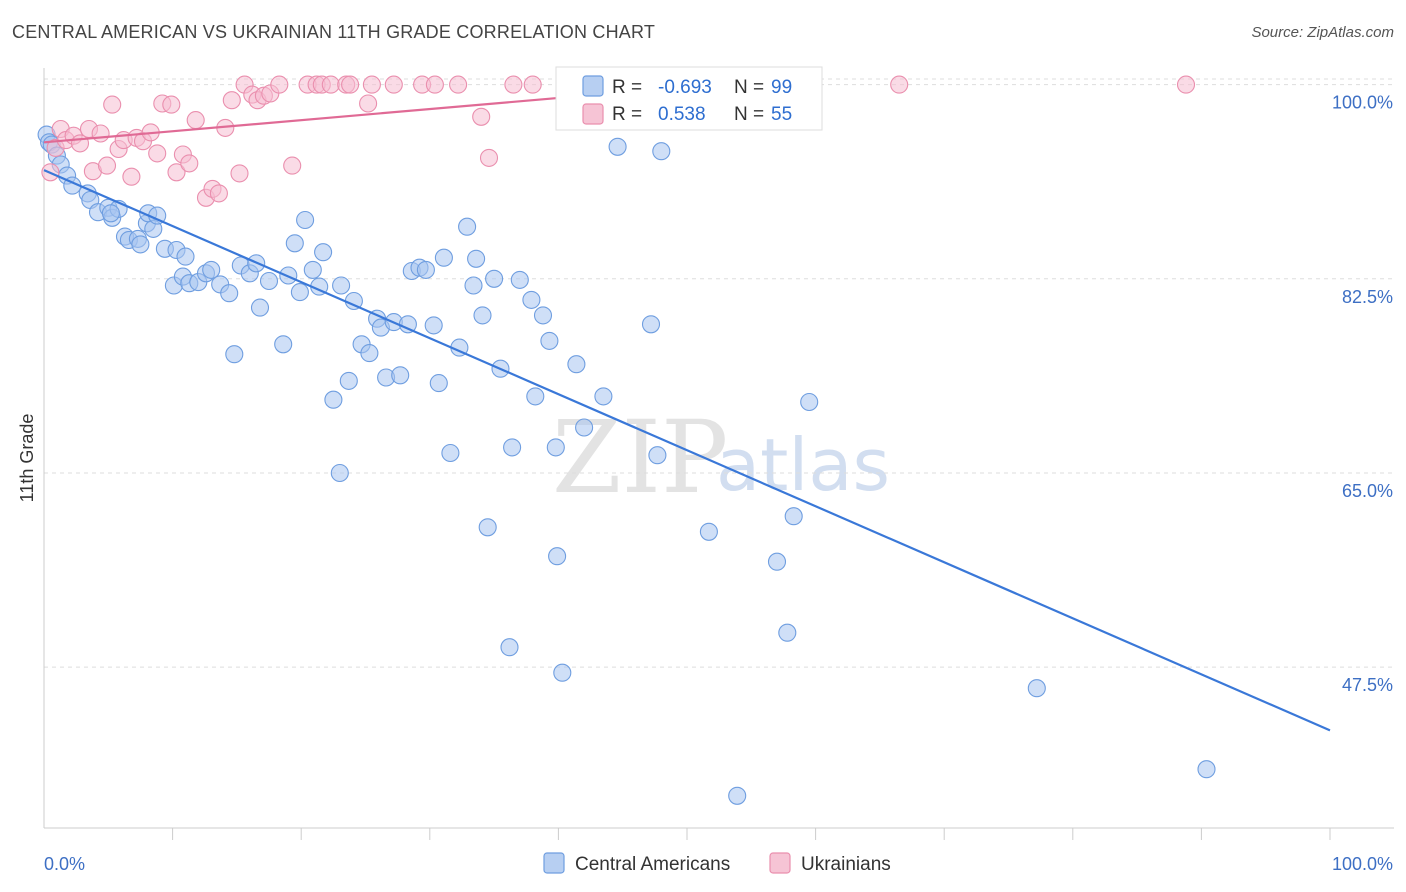 This screenshot has width=1406, height=892. Describe the element at coordinates (1362, 103) in the screenshot. I see `y-tick-label: 100.0%` at that location.